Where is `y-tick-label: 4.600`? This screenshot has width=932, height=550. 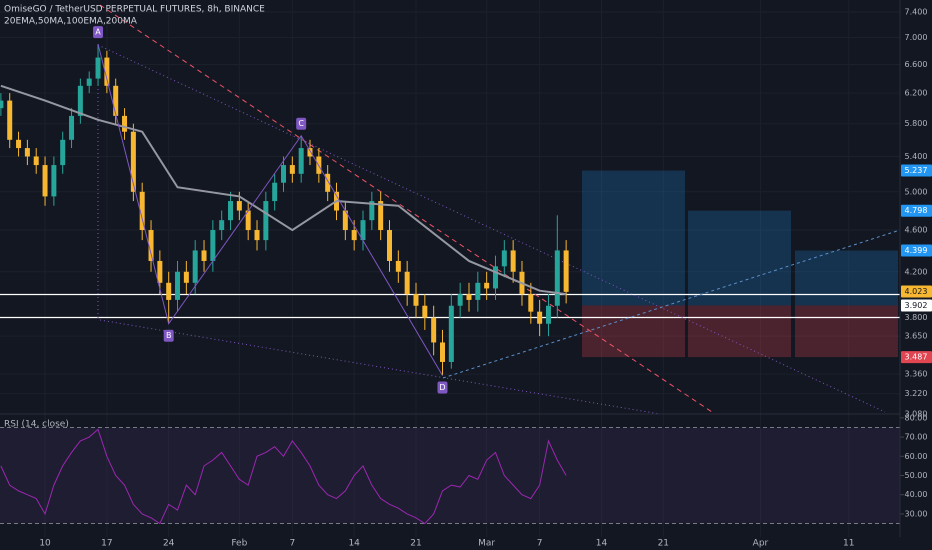 y-tick-label: 4.600 is located at coordinates (916, 230).